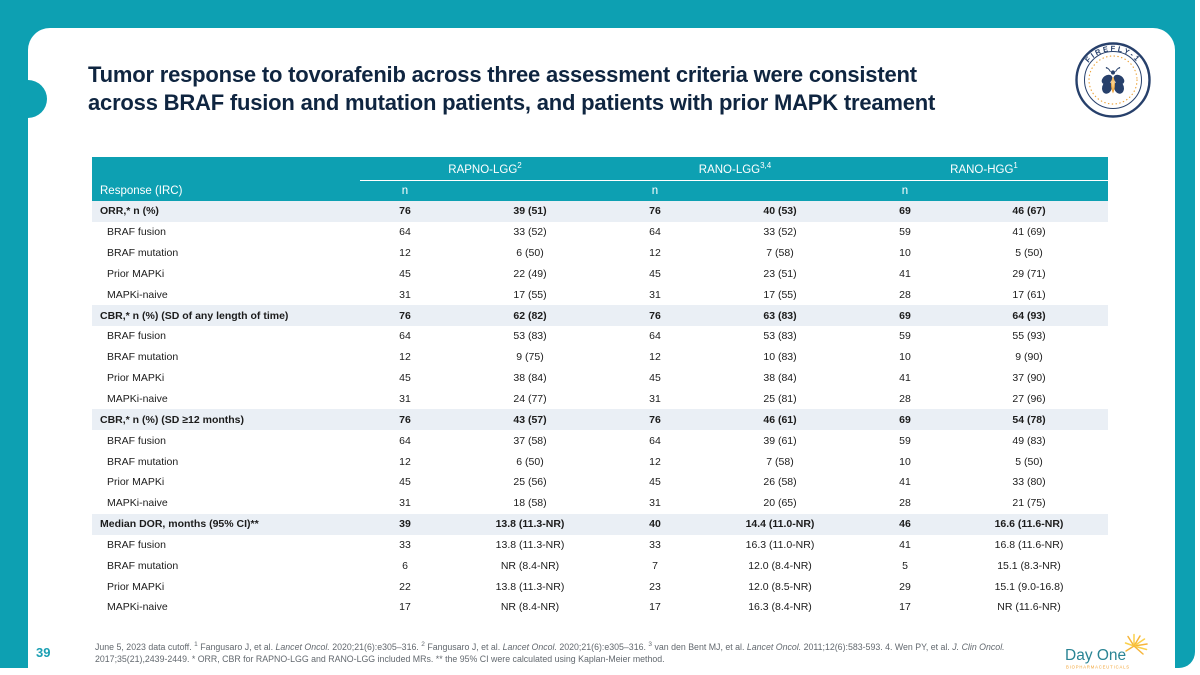 This screenshot has height=675, width=1200. What do you see at coordinates (405, 524) in the screenshot?
I see `cell-n: 39` at bounding box center [405, 524].